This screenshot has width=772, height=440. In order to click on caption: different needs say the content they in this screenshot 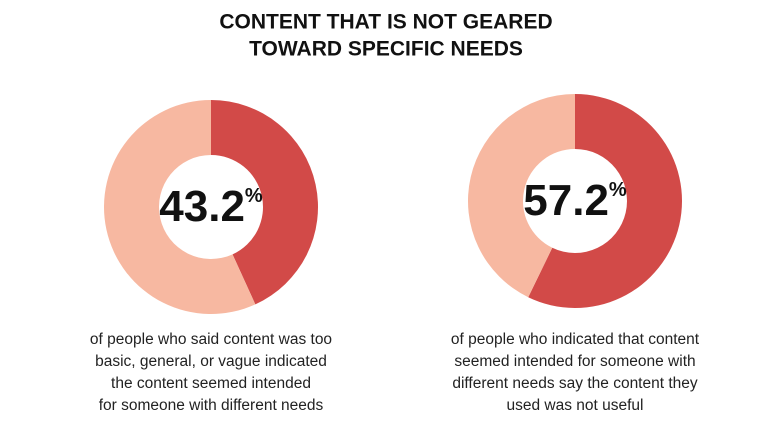, I will do `click(575, 383)`.